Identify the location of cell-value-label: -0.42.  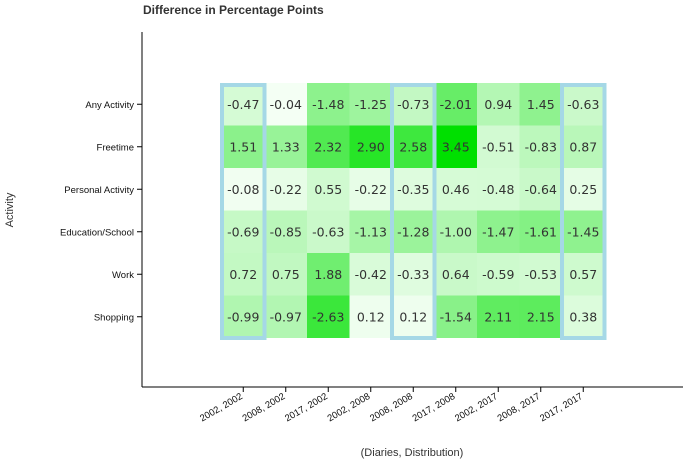
(371, 274).